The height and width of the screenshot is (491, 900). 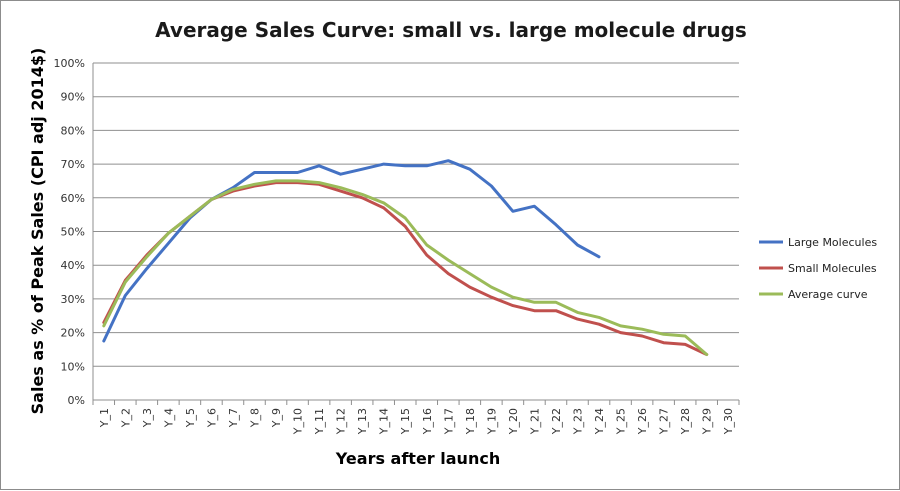 I want to click on x-tick-label: Y_2, so click(x=125, y=418).